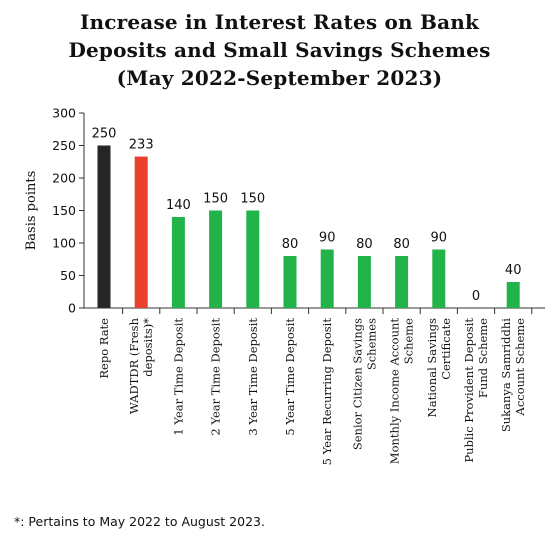 Image resolution: width=559 pixels, height=535 pixels. I want to click on data-label: 40, so click(513, 270).